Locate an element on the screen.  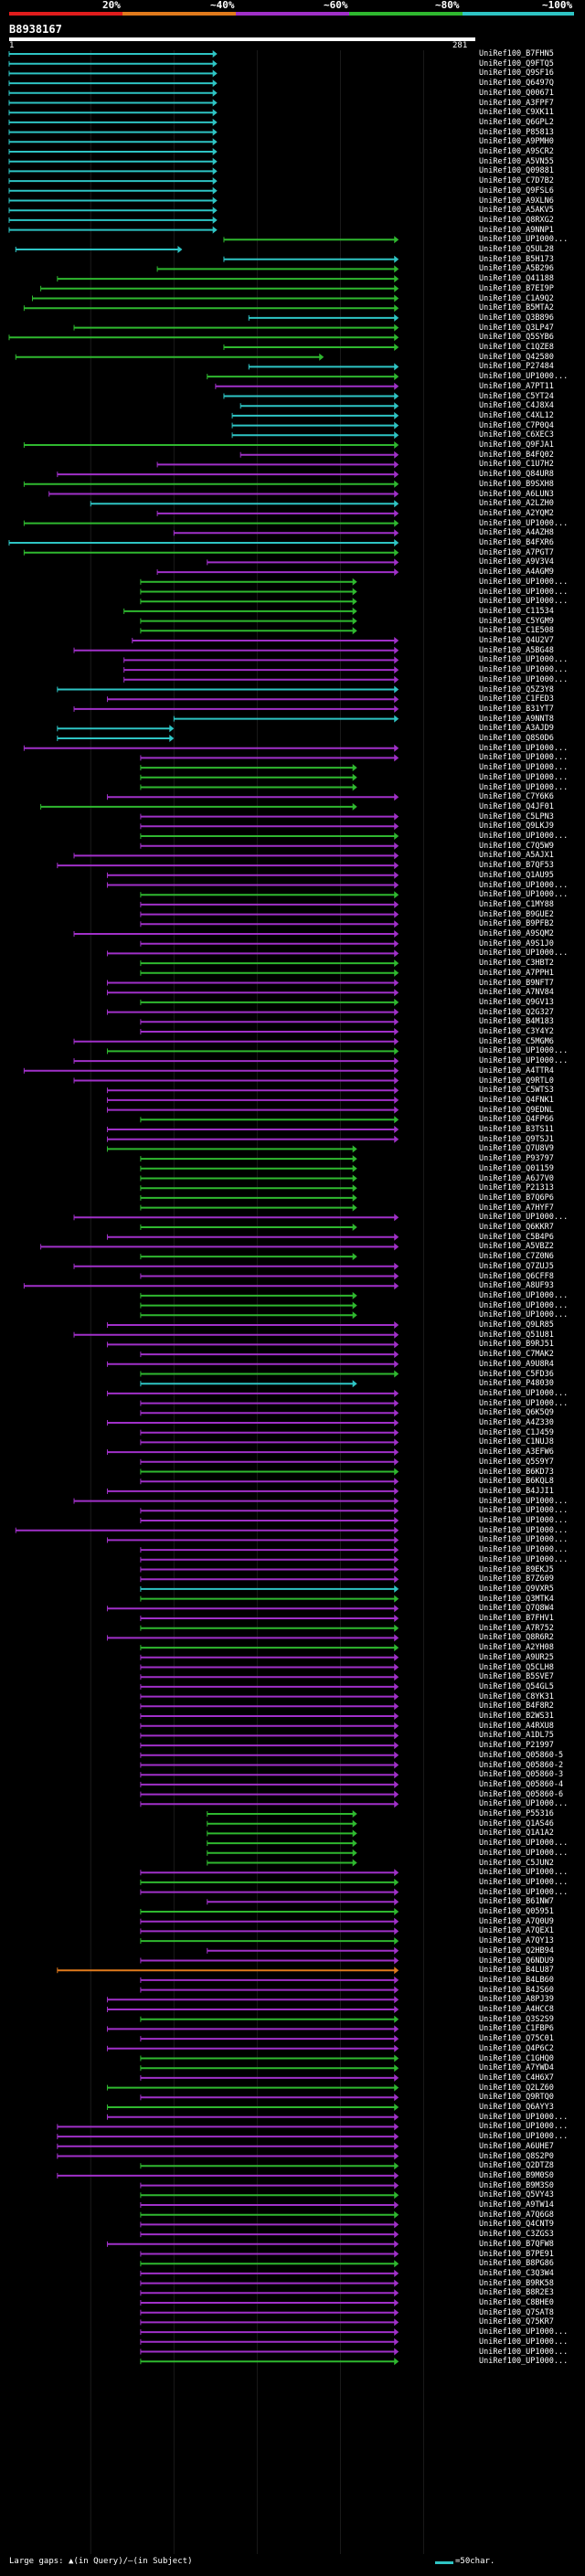
hit-label: UniRef100_B7FHV1 is located at coordinates (516, 1618).